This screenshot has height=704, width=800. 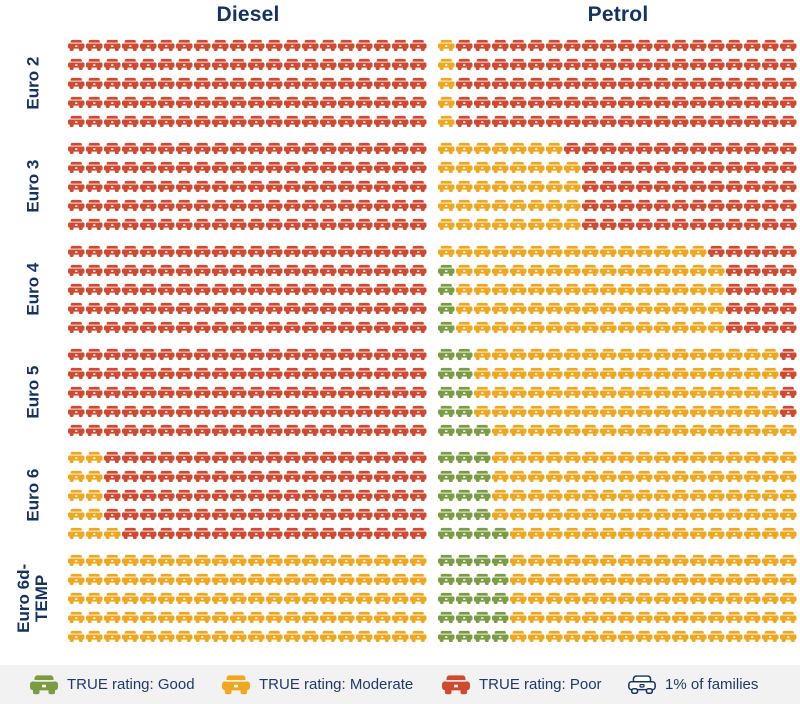 I want to click on column-title-diesel: Diesel, so click(x=248, y=14).